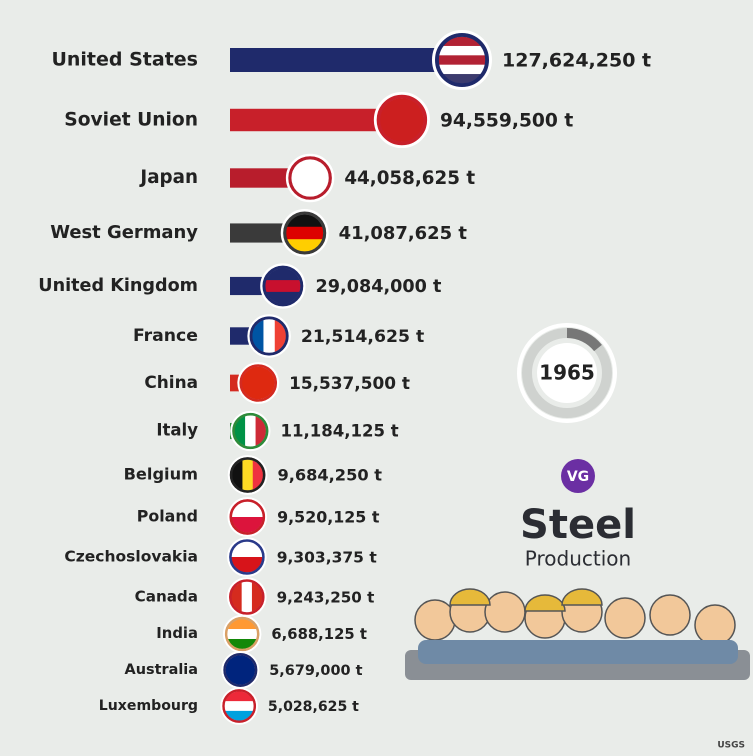  What do you see at coordinates (131, 120) in the screenshot?
I see `category-label: Soviet Union` at bounding box center [131, 120].